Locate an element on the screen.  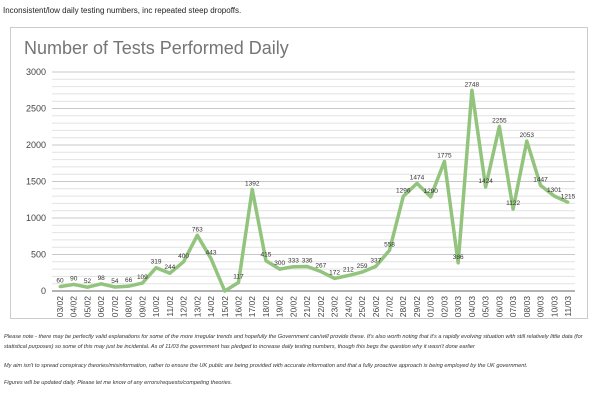
x-tick-label: 25/02 is located at coordinates (362, 307).